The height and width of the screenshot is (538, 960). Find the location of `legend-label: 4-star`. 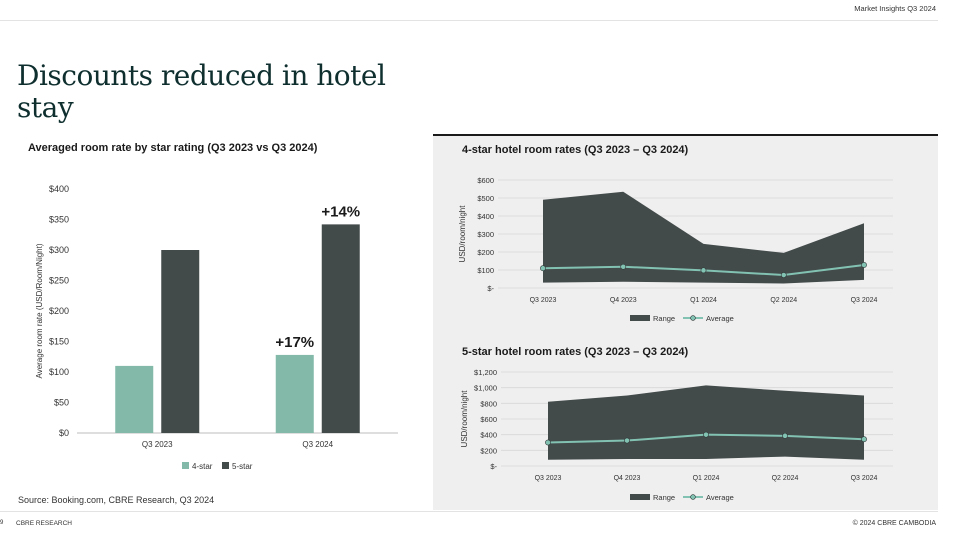

legend-label: 4-star is located at coordinates (202, 466).